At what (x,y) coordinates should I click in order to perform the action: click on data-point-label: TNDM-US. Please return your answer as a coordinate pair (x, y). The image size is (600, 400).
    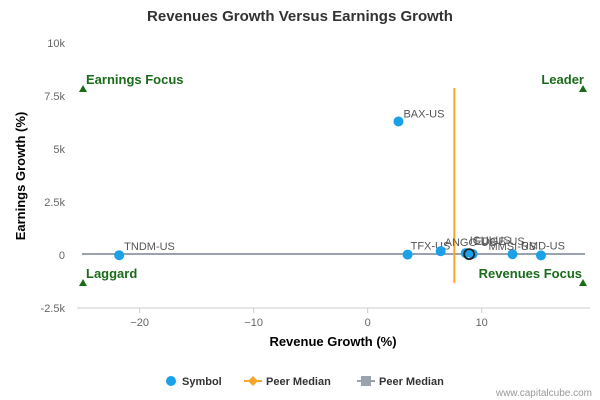
    Looking at the image, I should click on (149, 247).